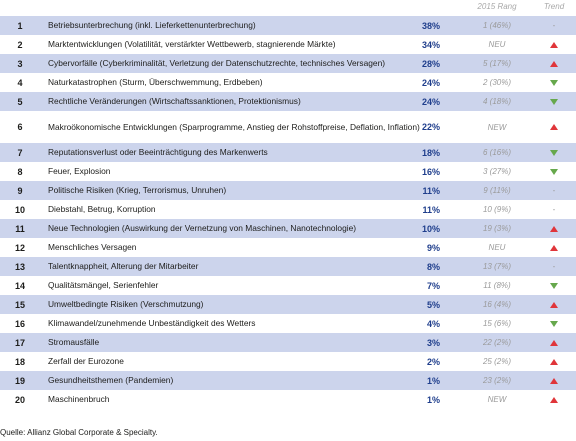 The image size is (576, 441). I want to click on prev-rank-value: 19 (3%), so click(496, 228).